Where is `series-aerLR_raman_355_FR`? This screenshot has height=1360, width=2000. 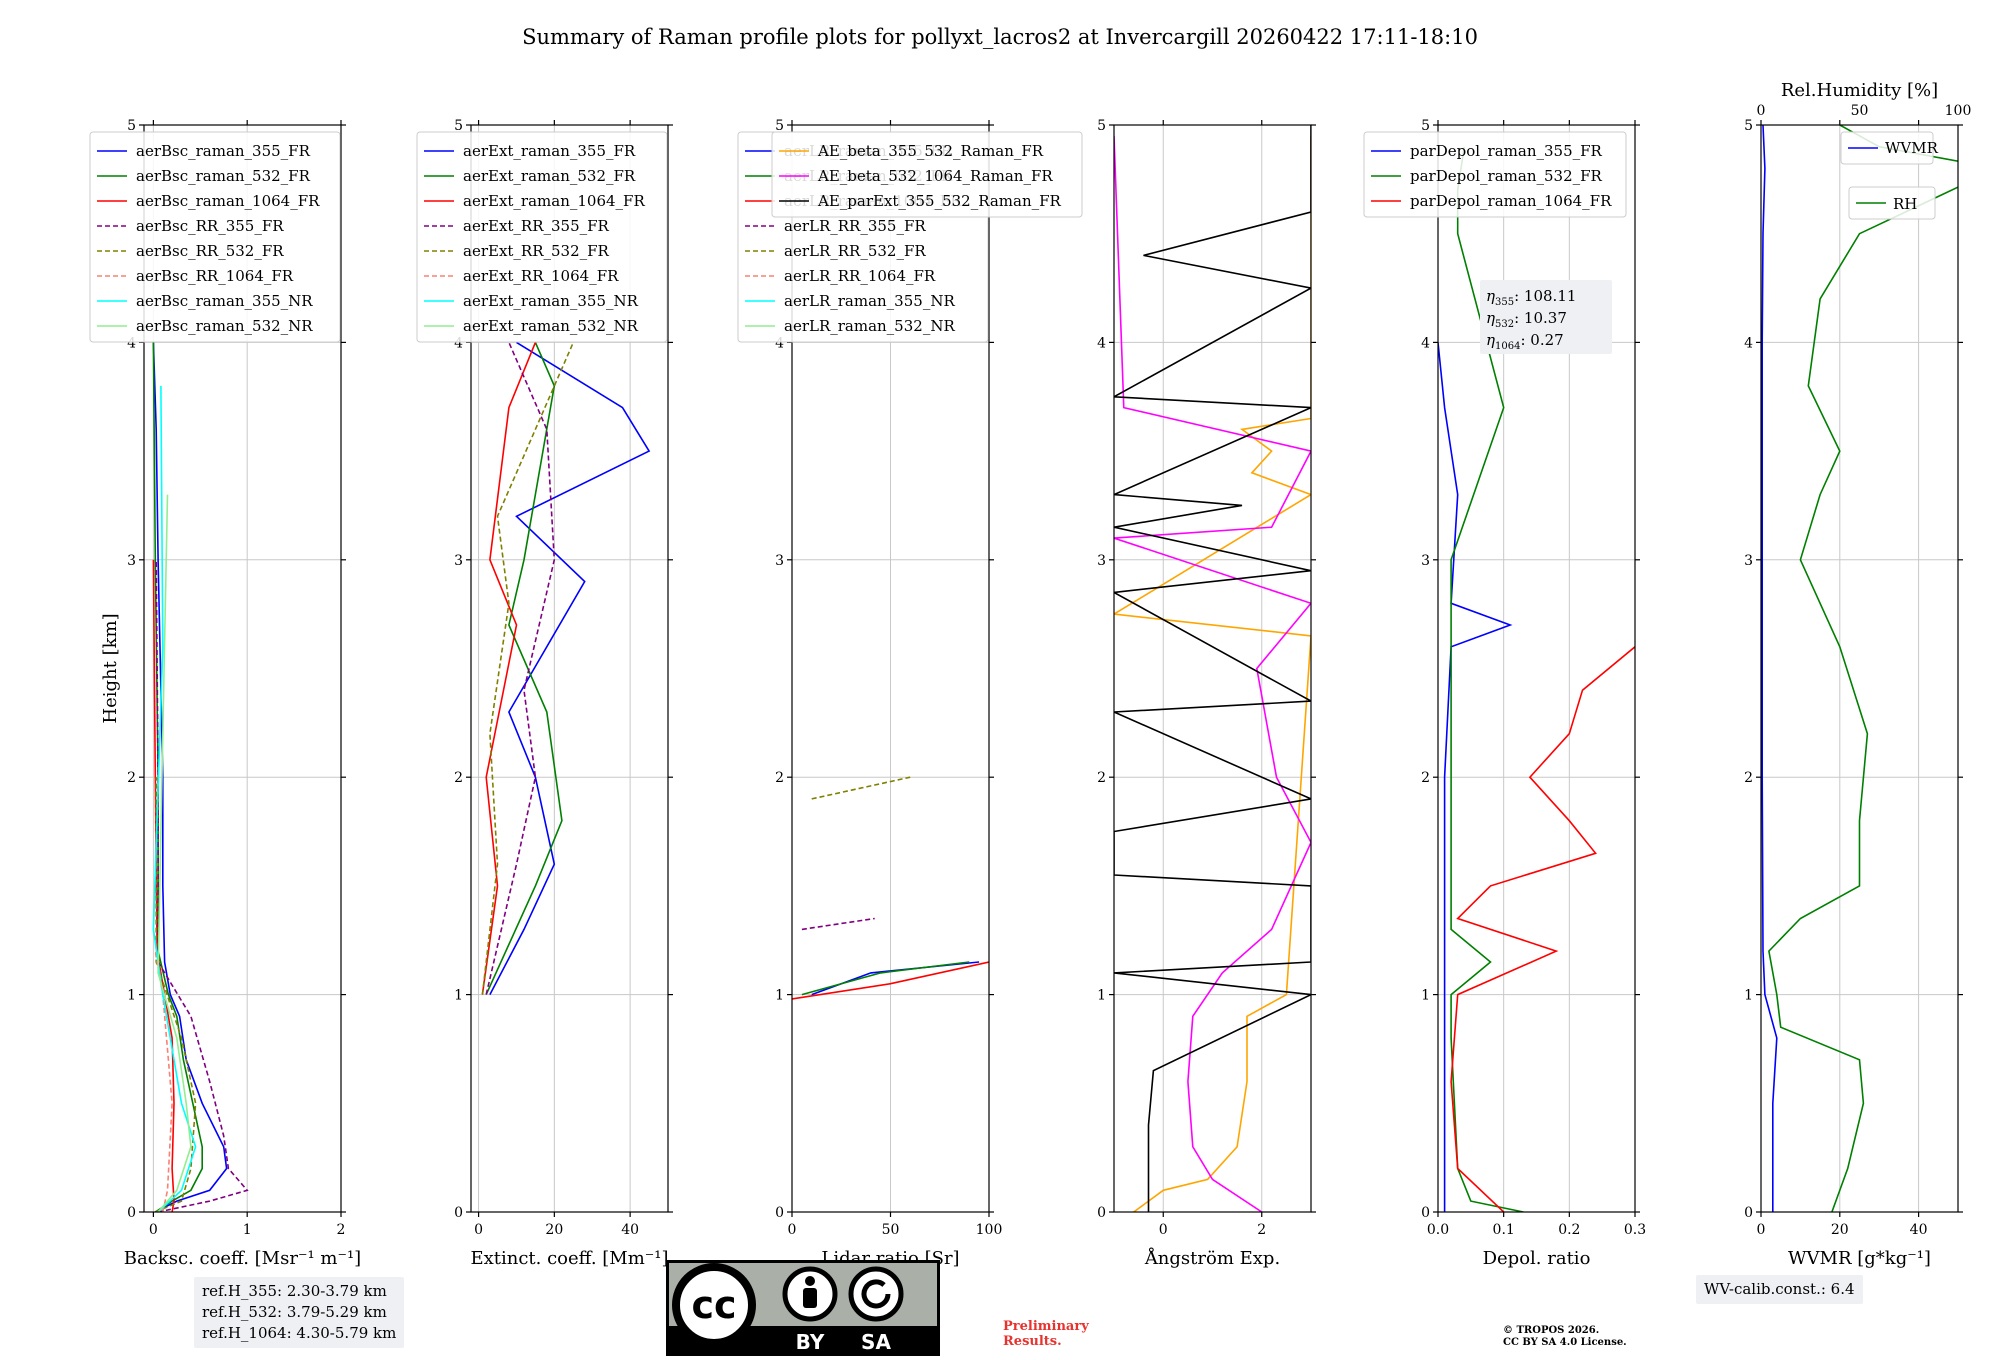 series-aerLR_raman_355_FR is located at coordinates (895, 978).